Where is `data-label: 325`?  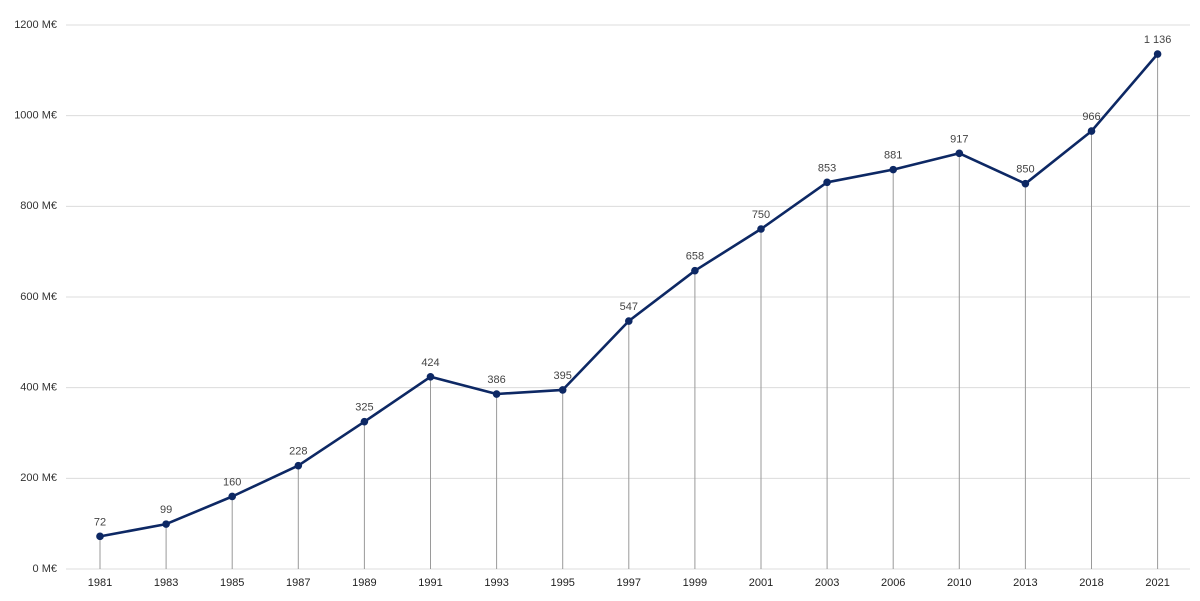 data-label: 325 is located at coordinates (364, 408).